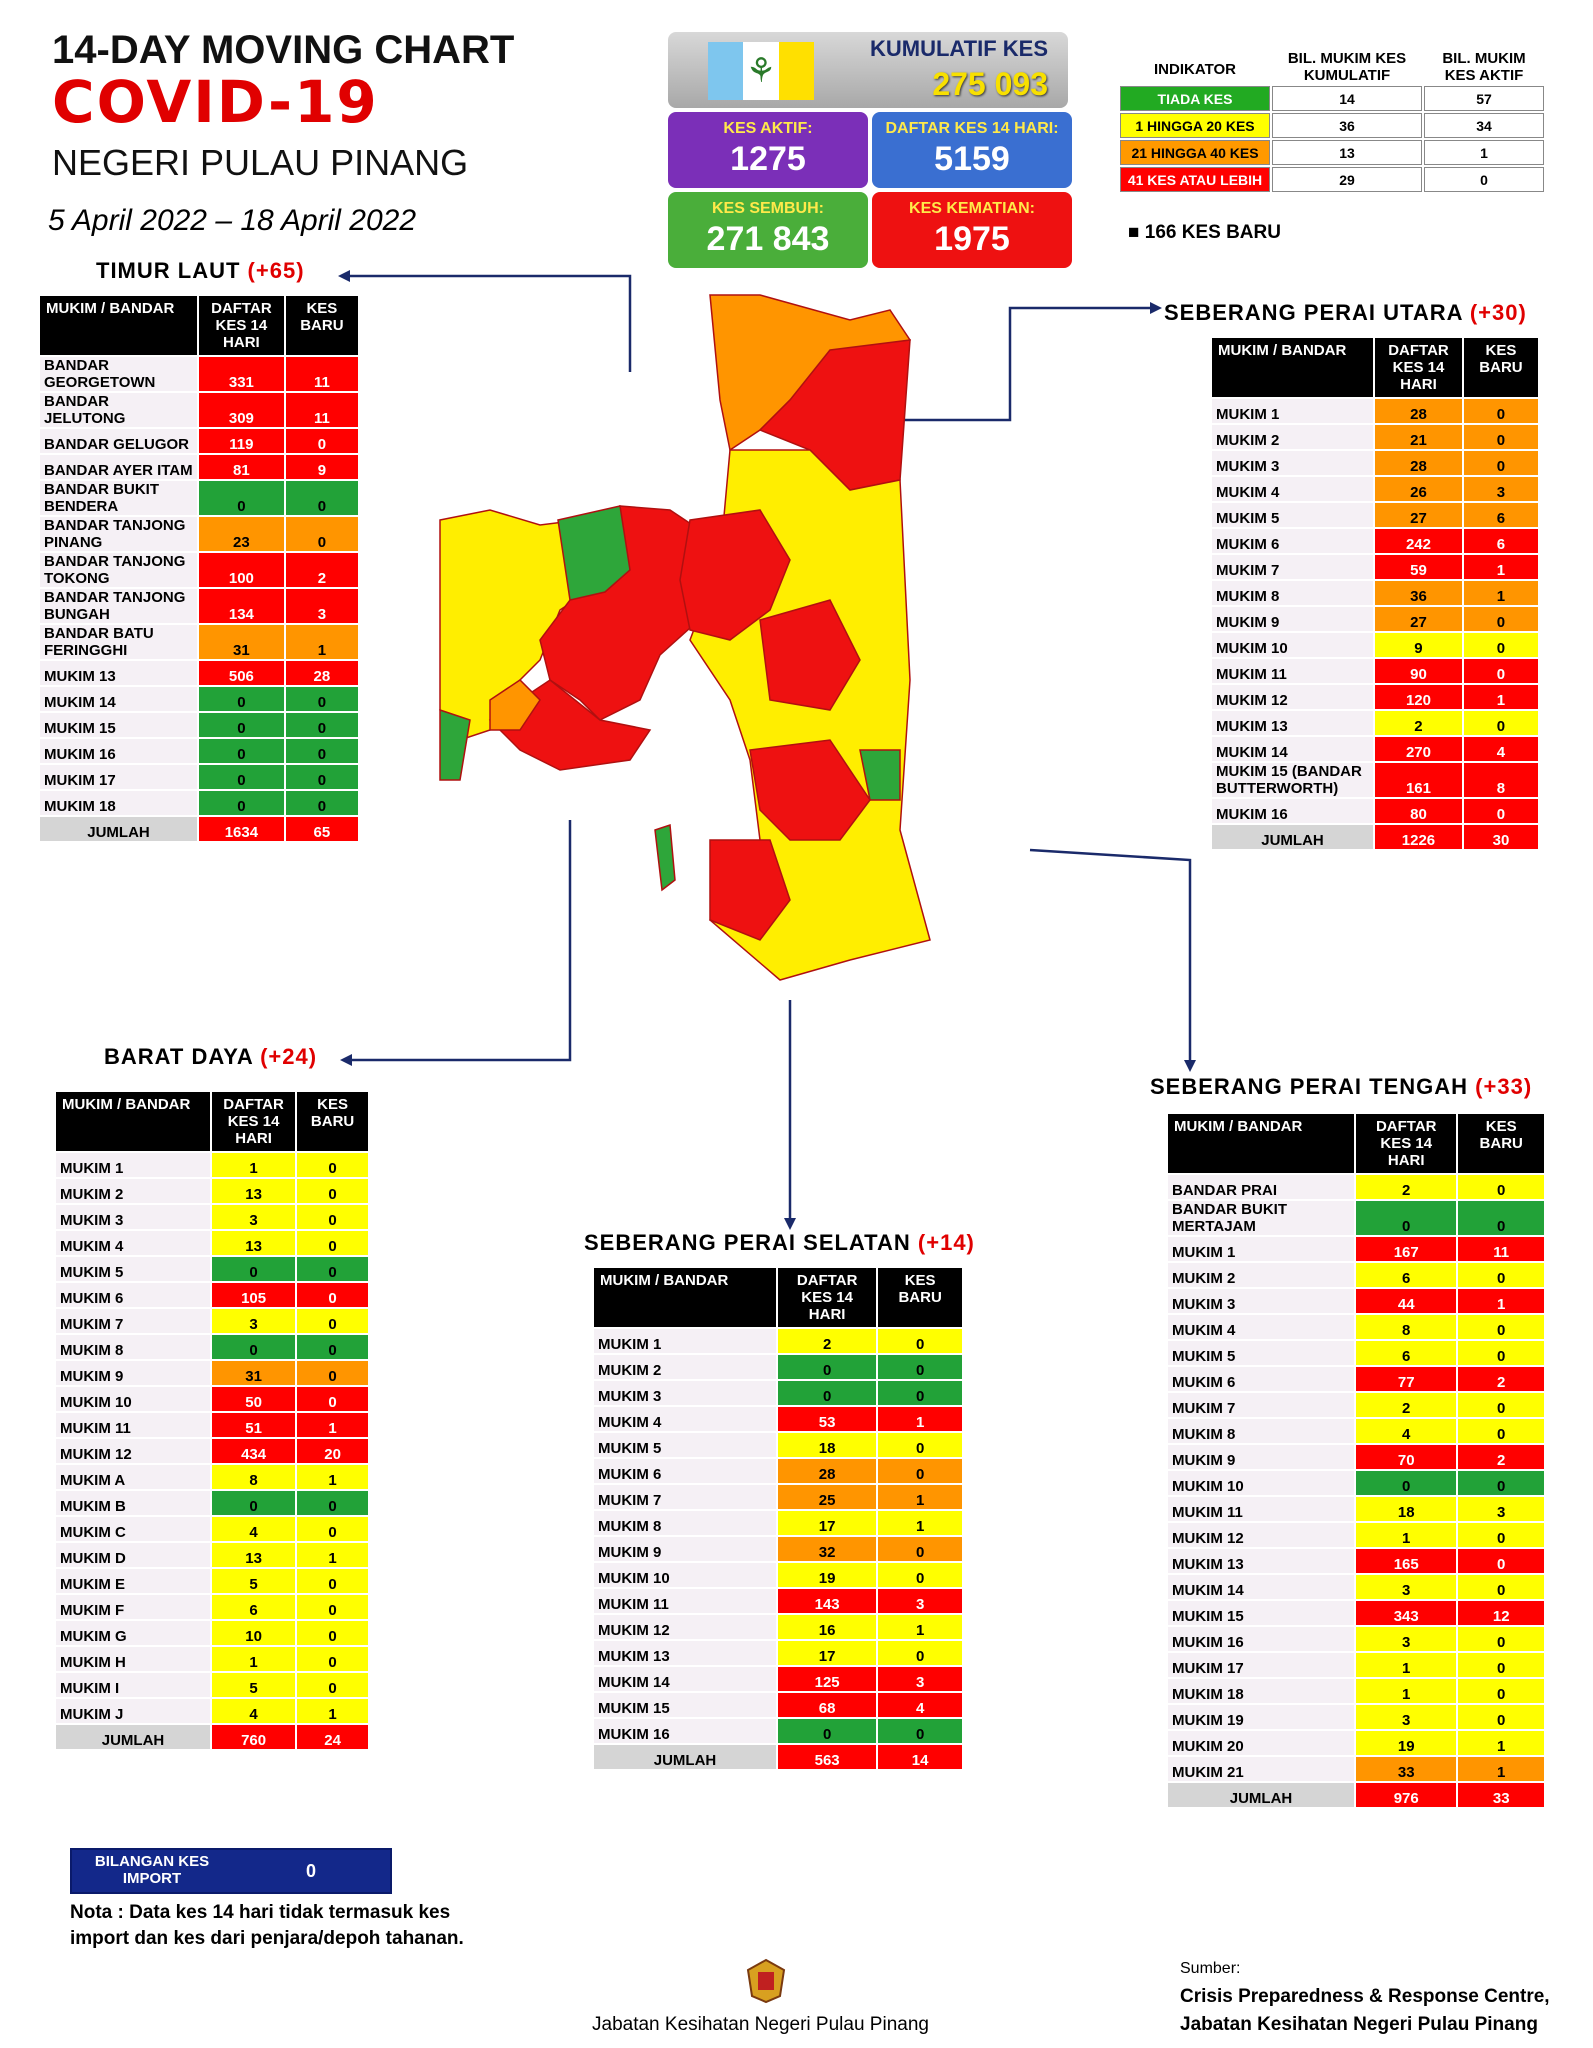  I want to click on daftar-kes-cell: 8, so click(254, 1477).